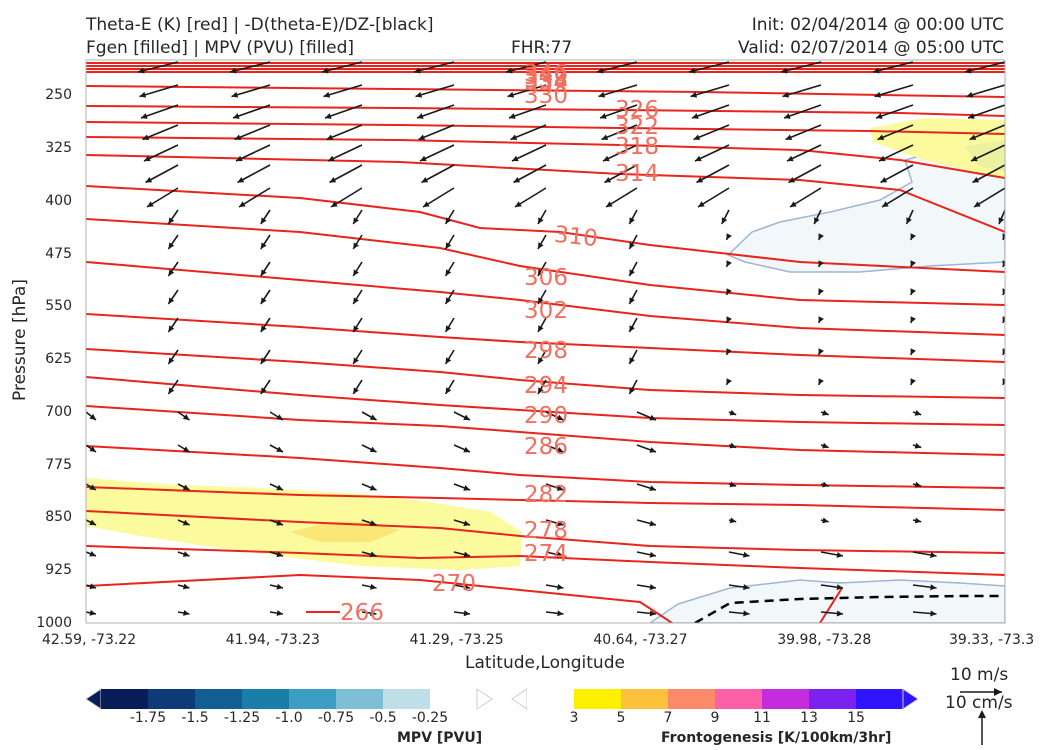  I want to click on theta-e-contour-label: 326, so click(637, 110).